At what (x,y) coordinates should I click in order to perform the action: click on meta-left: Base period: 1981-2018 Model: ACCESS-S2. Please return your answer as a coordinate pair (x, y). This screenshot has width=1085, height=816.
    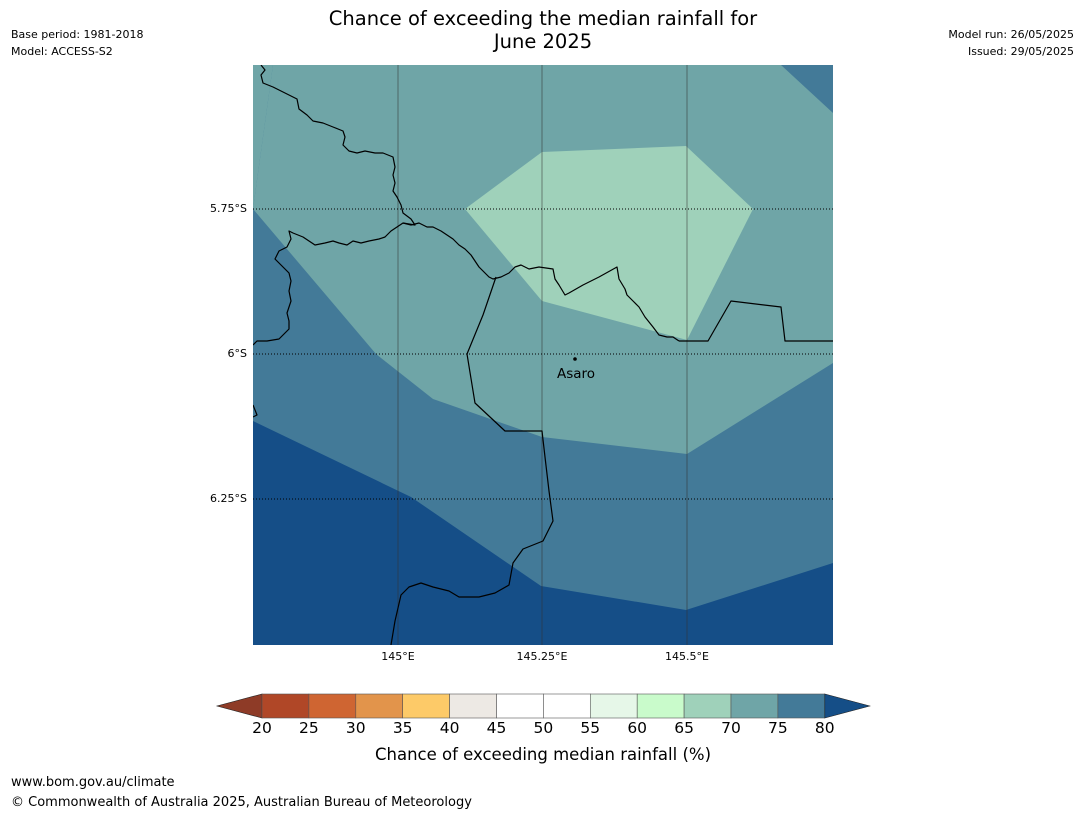
    Looking at the image, I should click on (77, 43).